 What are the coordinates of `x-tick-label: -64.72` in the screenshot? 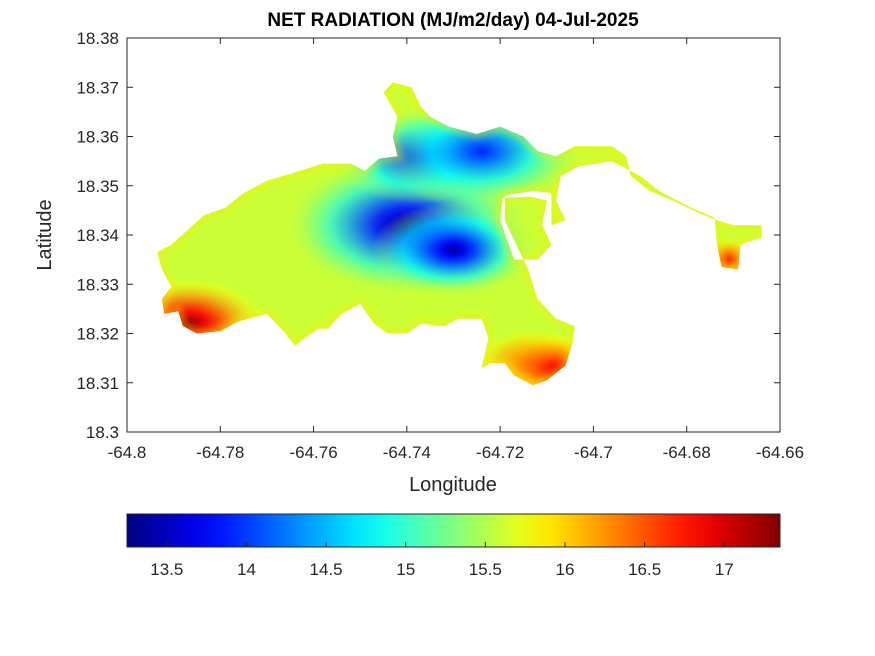 It's located at (500, 452).